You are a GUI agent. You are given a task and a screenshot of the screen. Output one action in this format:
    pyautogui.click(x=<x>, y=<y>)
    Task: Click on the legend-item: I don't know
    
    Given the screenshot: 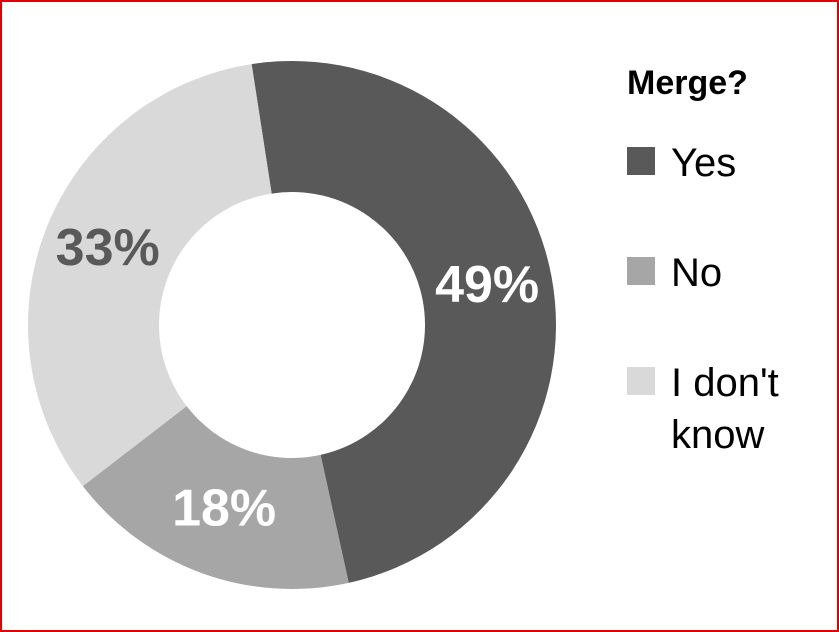 What is the action you would take?
    pyautogui.click(x=729, y=409)
    